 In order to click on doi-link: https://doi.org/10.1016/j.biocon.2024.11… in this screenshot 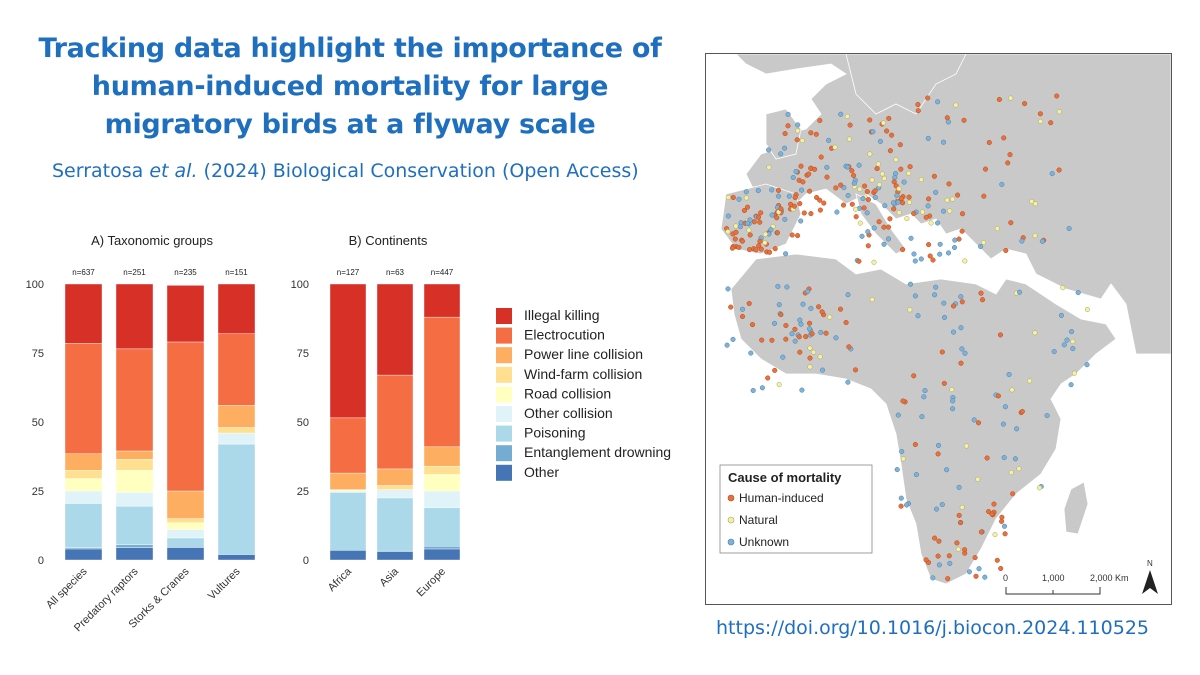, I will do `click(933, 628)`.